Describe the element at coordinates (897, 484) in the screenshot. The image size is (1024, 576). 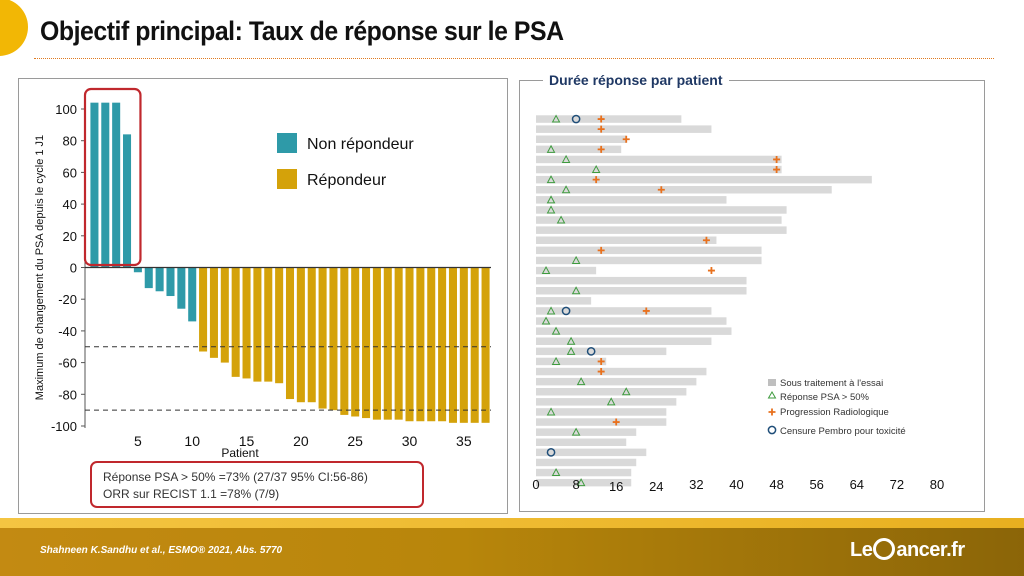
I see `x-tick-label: 72` at that location.